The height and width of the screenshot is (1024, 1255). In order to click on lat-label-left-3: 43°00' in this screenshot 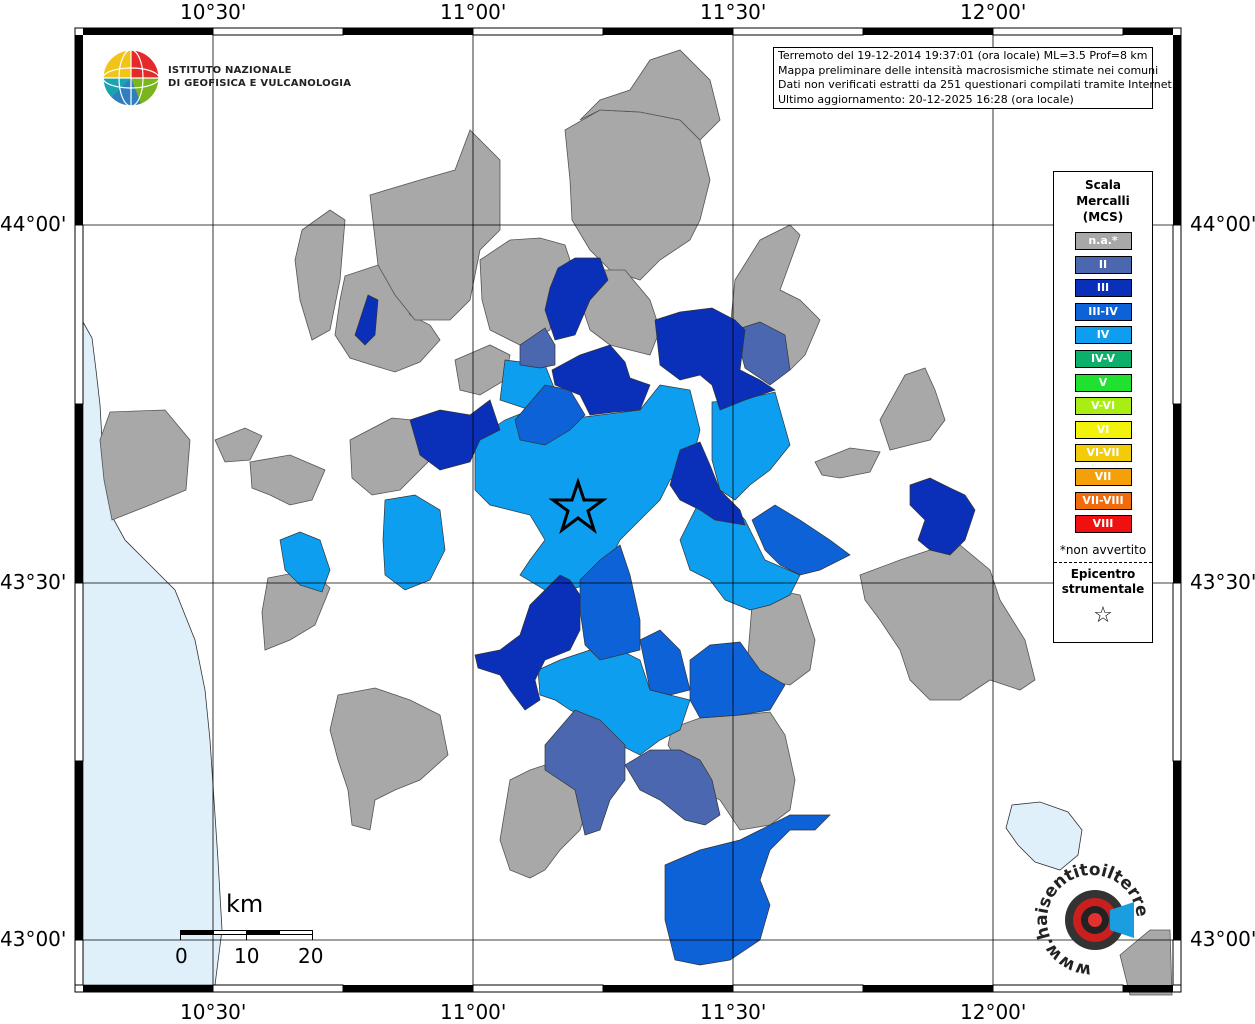, I will do `click(33, 939)`.